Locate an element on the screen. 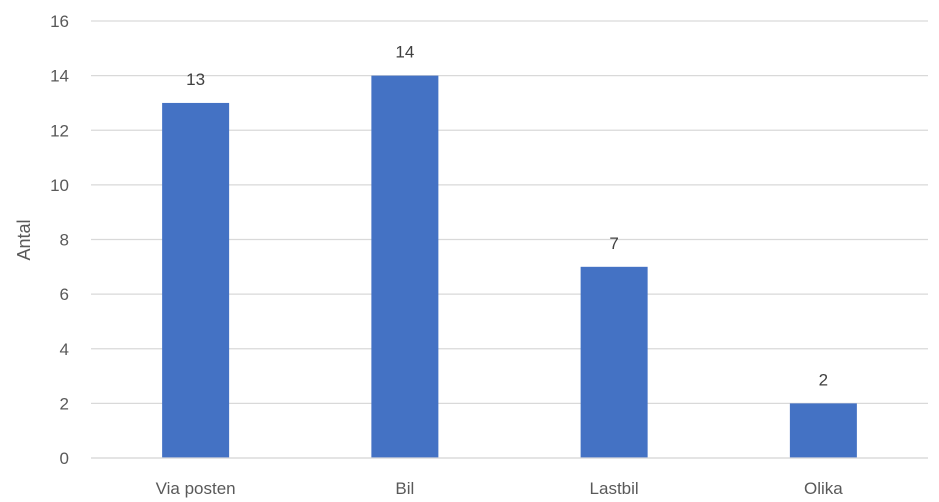 The height and width of the screenshot is (502, 939). x-category-label: Bil is located at coordinates (404, 488).